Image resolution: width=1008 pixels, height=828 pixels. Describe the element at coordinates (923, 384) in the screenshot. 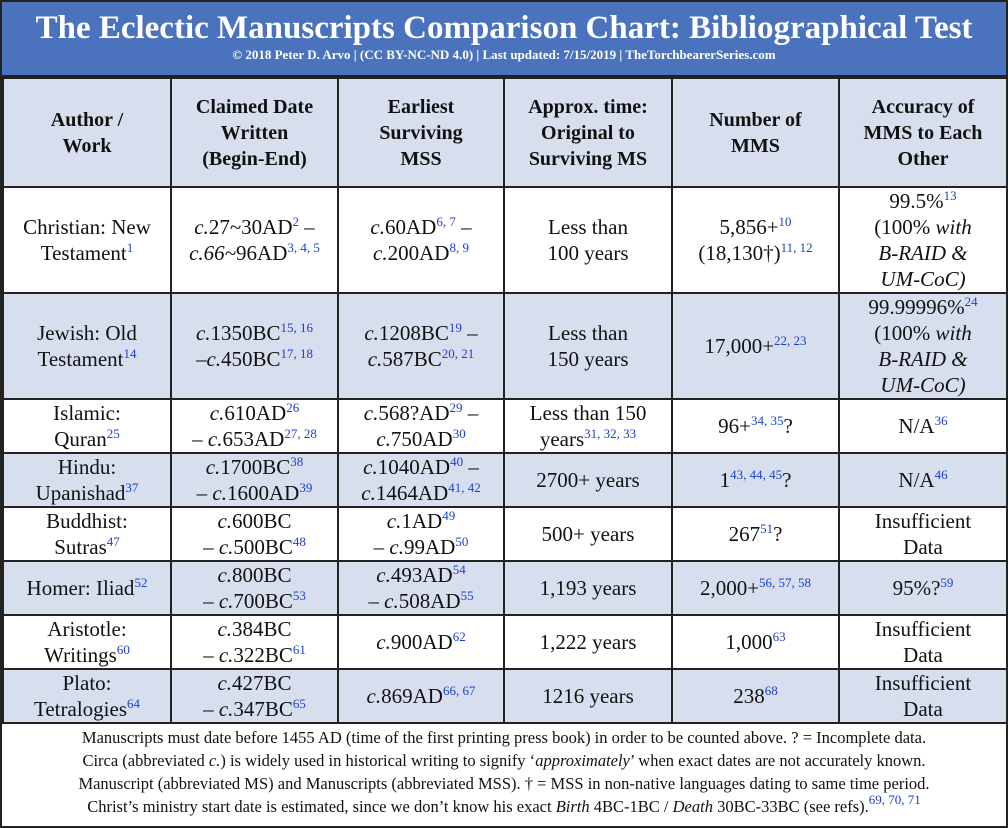

I see `cell-line: UM-CoC)` at that location.